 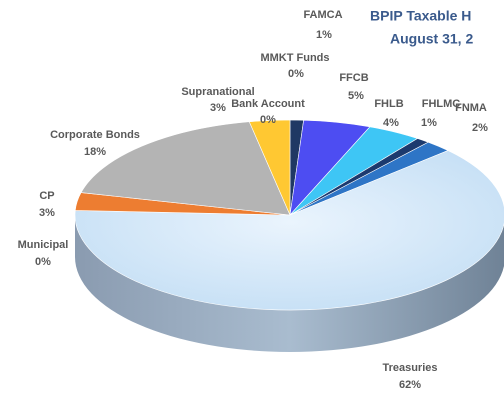 I want to click on slice-value-label: 62%, so click(x=410, y=385).